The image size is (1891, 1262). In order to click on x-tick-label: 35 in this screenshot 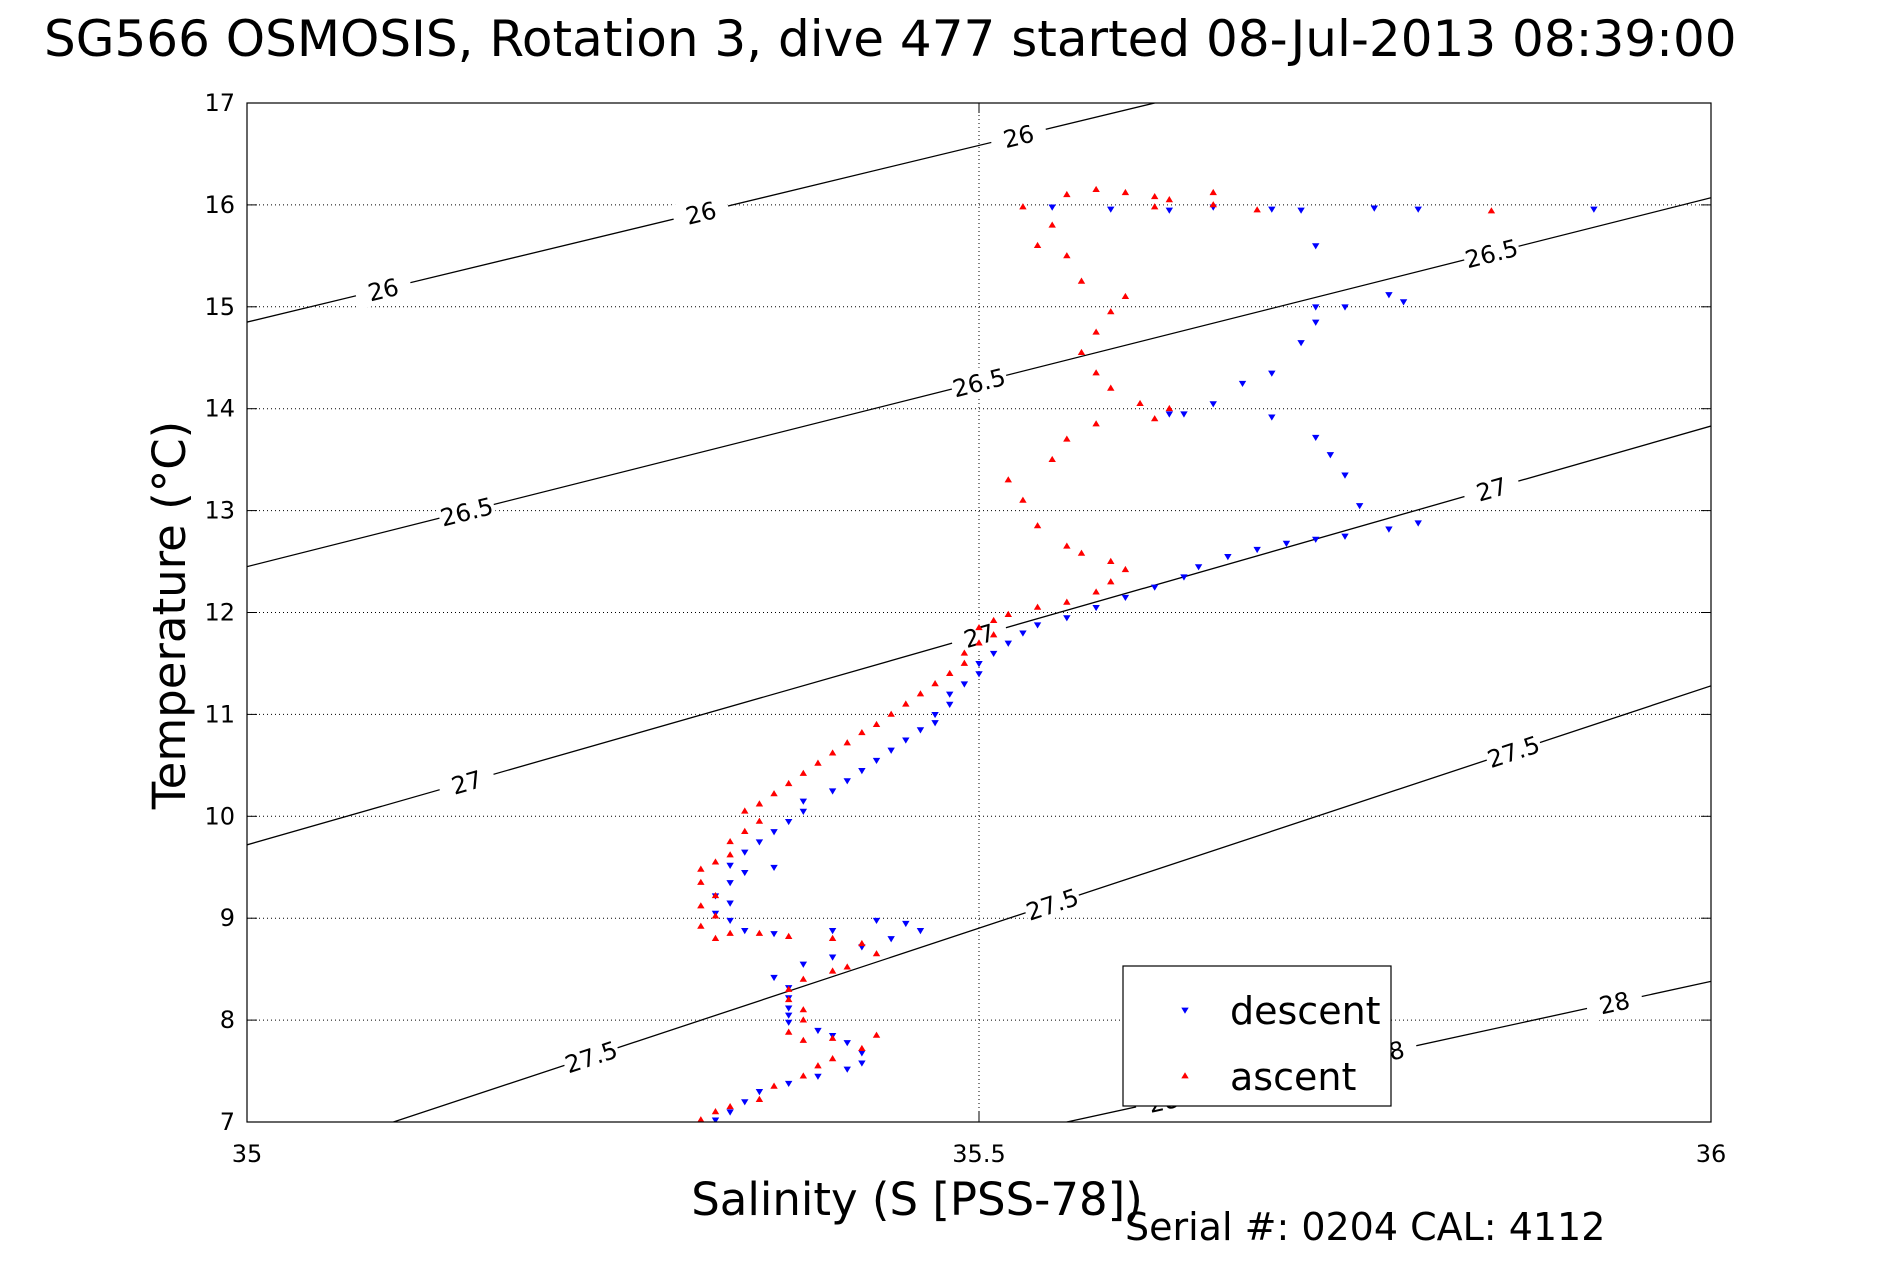, I will do `click(247, 1154)`.